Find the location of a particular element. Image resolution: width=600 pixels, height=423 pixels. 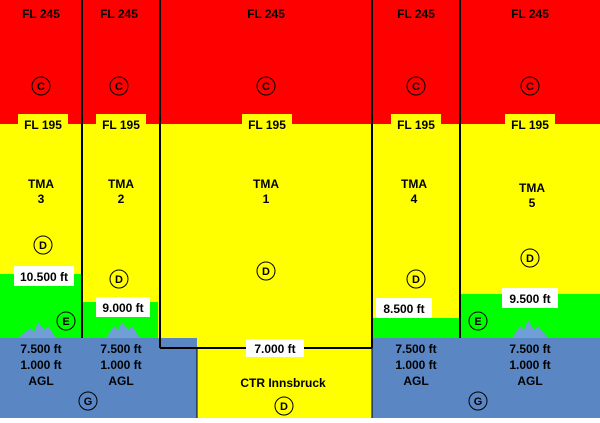

class-c-marker-tma4: C is located at coordinates (416, 86).